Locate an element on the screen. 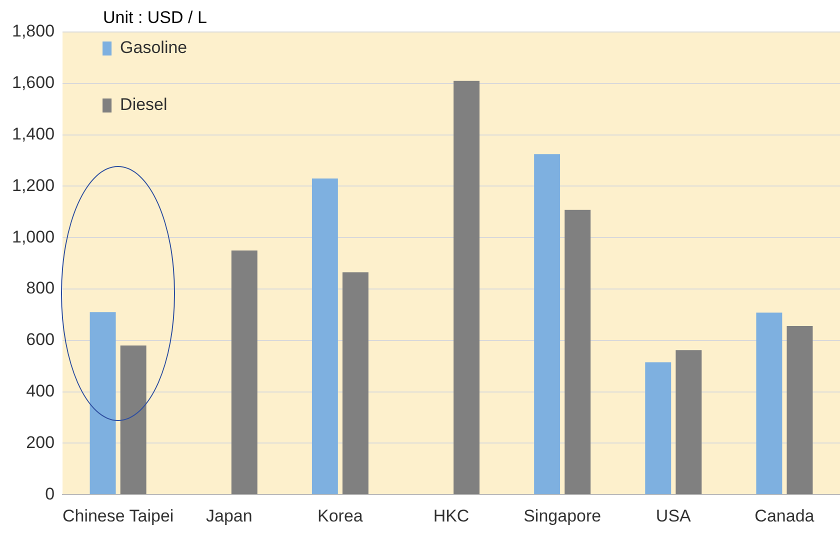 This screenshot has height=539, width=840. y-tick-label: 1,400 is located at coordinates (33, 134).